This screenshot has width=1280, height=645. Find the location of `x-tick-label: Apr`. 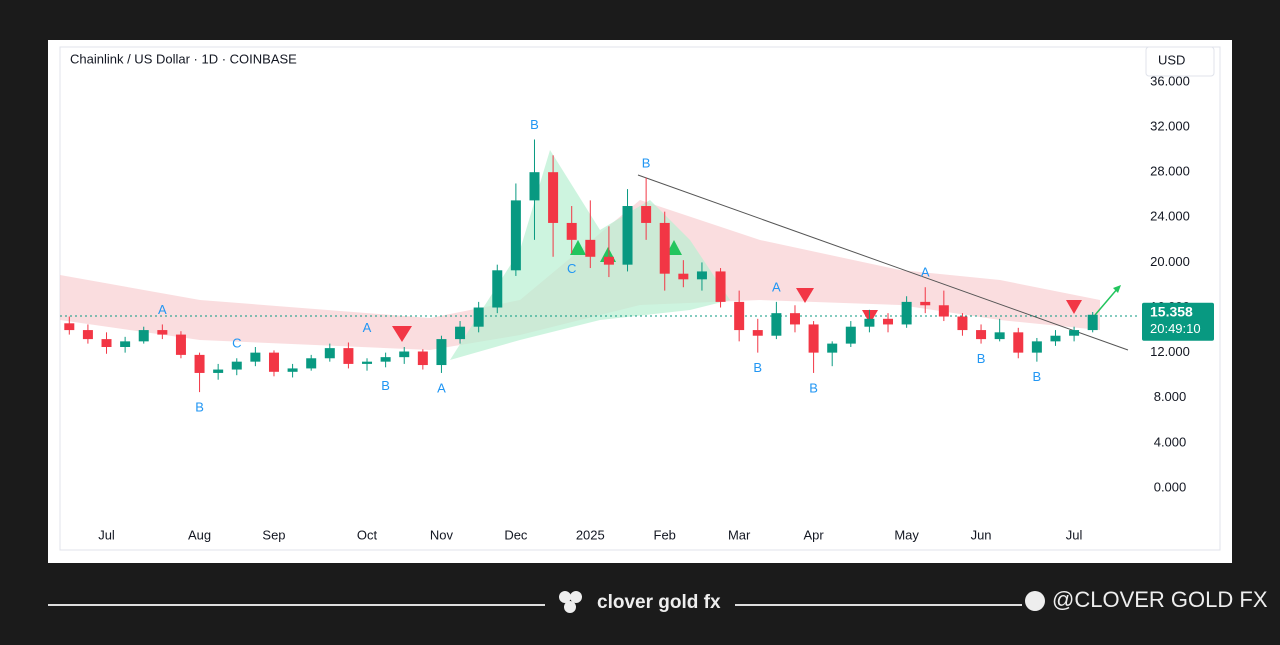

x-tick-label: Apr is located at coordinates (813, 534).